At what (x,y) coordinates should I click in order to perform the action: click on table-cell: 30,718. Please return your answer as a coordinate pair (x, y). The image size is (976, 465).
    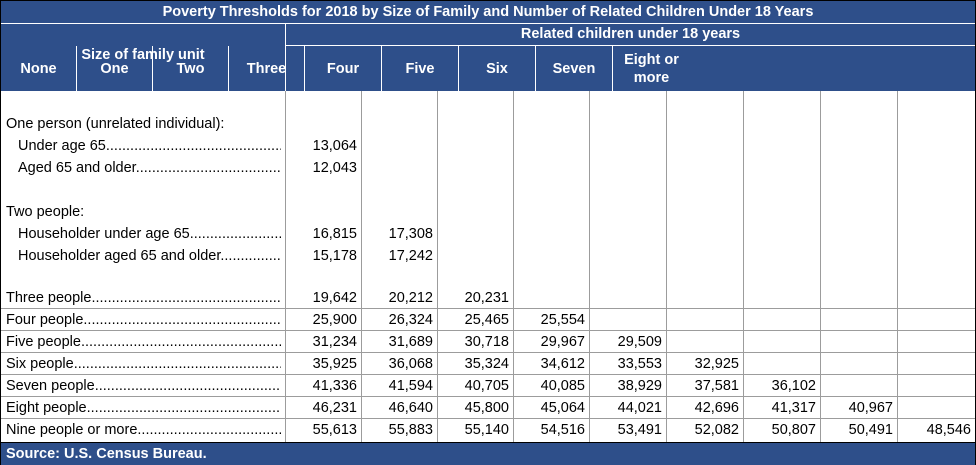
    Looking at the image, I should click on (486, 342).